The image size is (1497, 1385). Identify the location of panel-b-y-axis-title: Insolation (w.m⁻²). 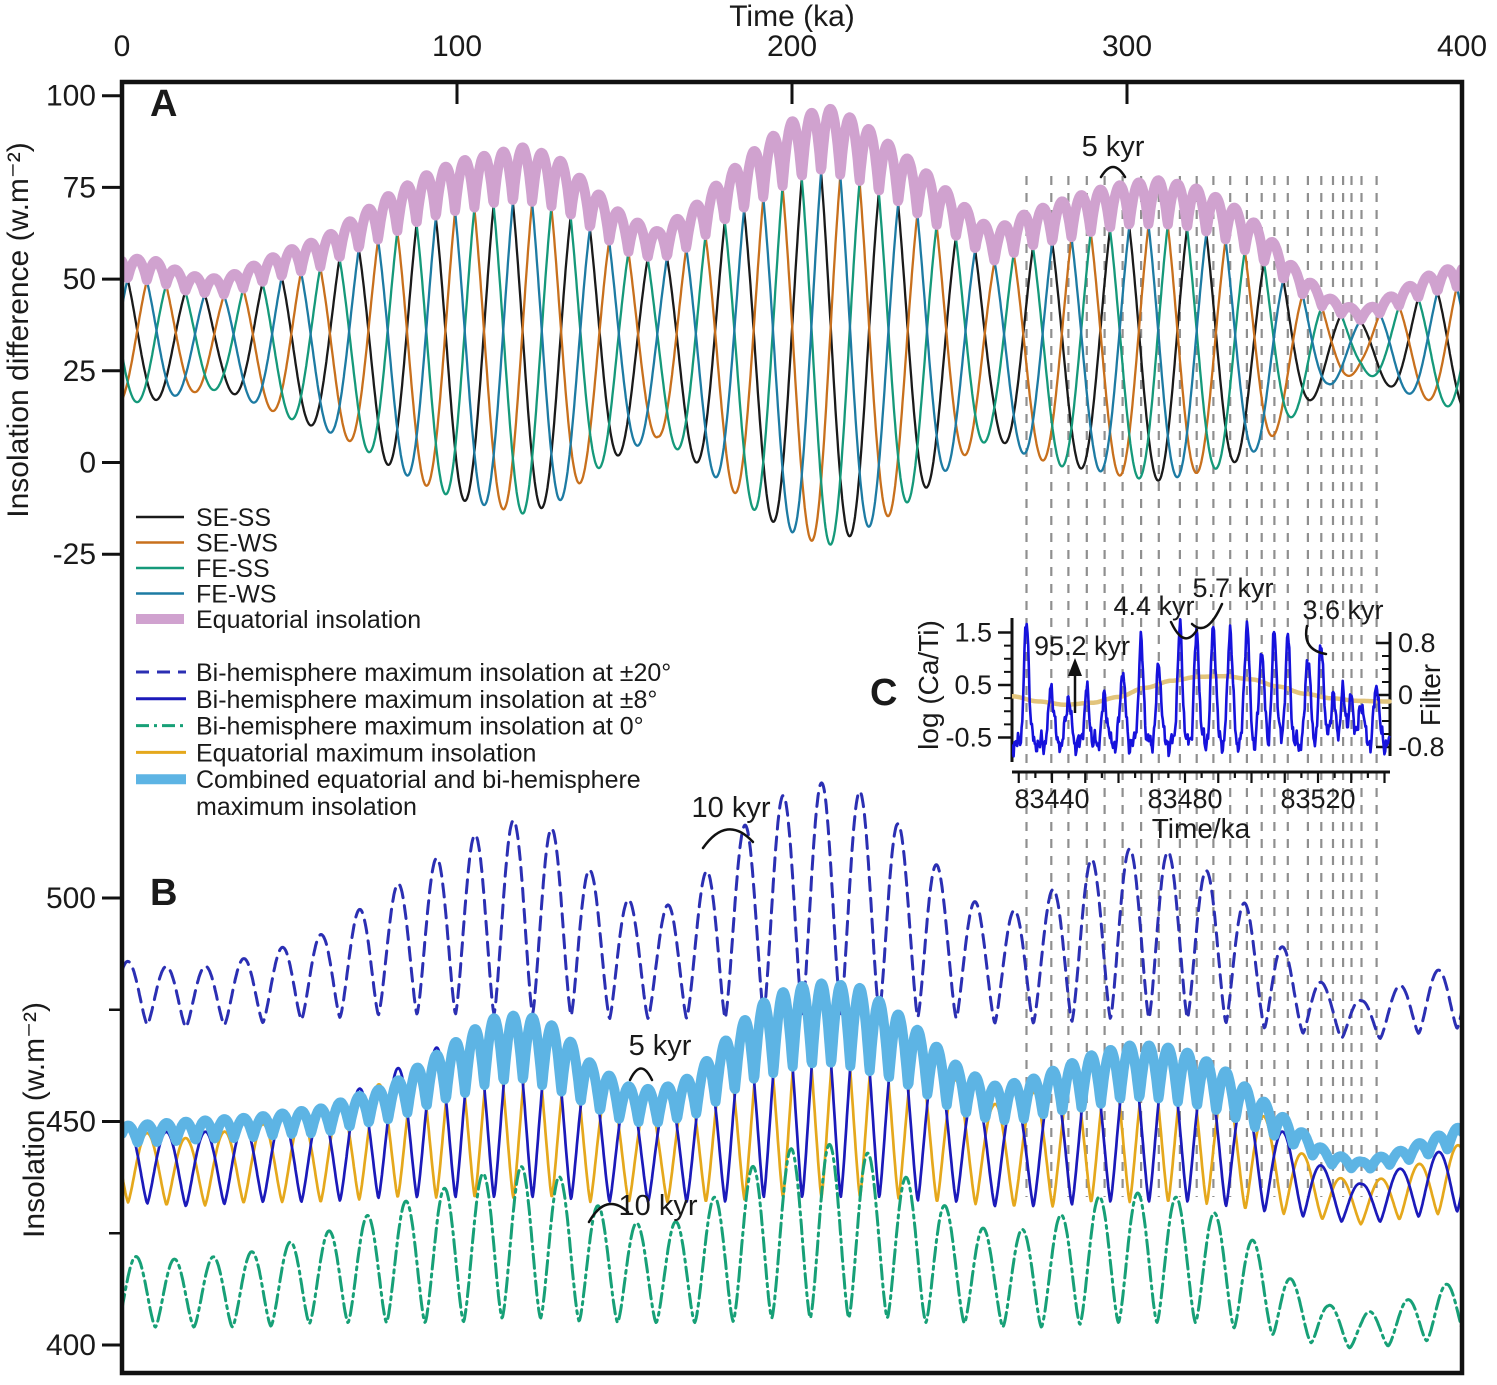
(34, 1120).